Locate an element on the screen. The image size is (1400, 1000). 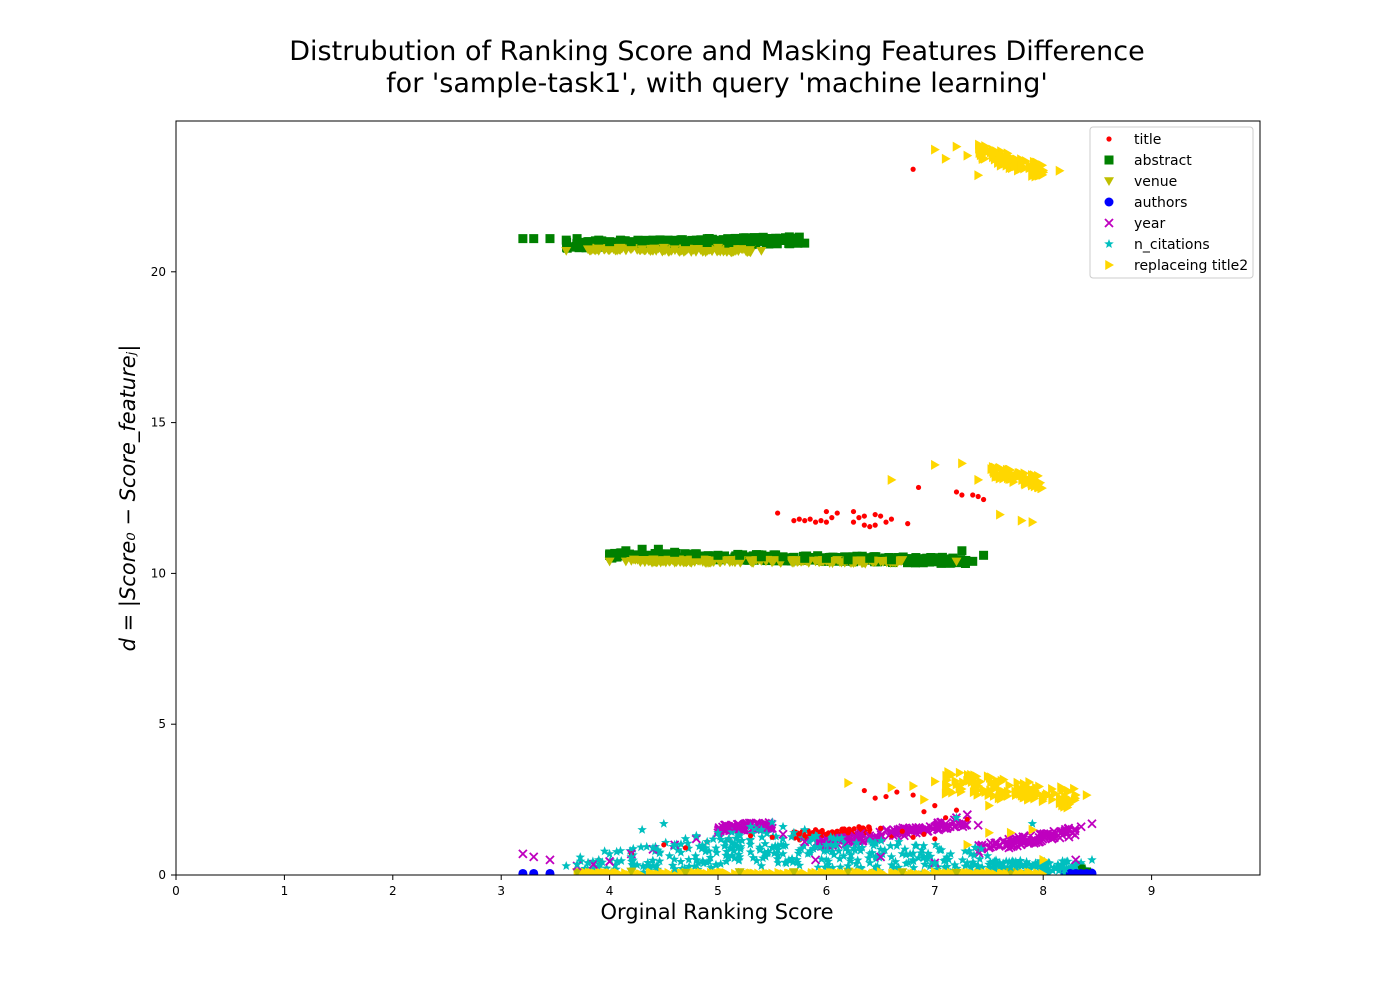
x-tick-label: 0 is located at coordinates (176, 891).